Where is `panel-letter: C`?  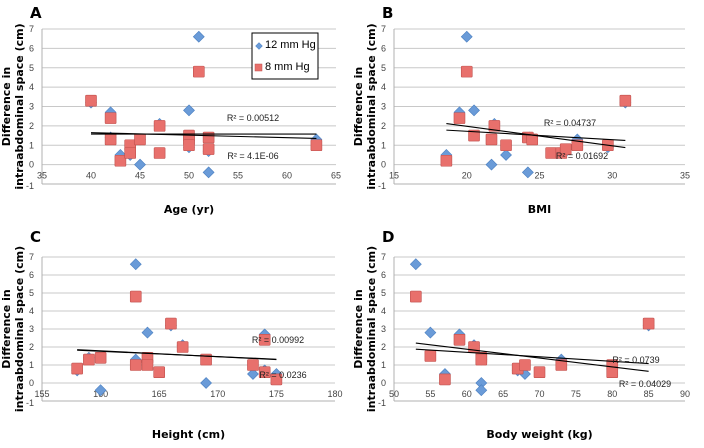 panel-letter: C is located at coordinates (35, 237).